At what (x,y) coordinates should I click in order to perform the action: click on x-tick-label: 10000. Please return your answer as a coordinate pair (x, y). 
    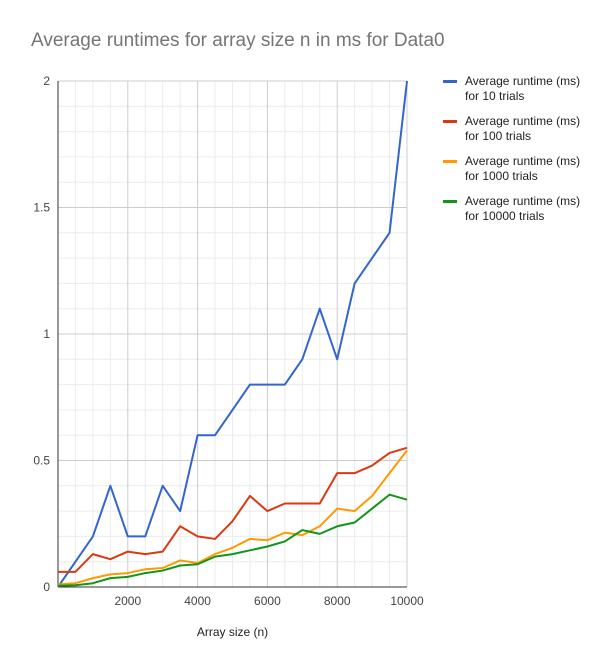
    Looking at the image, I should click on (407, 601).